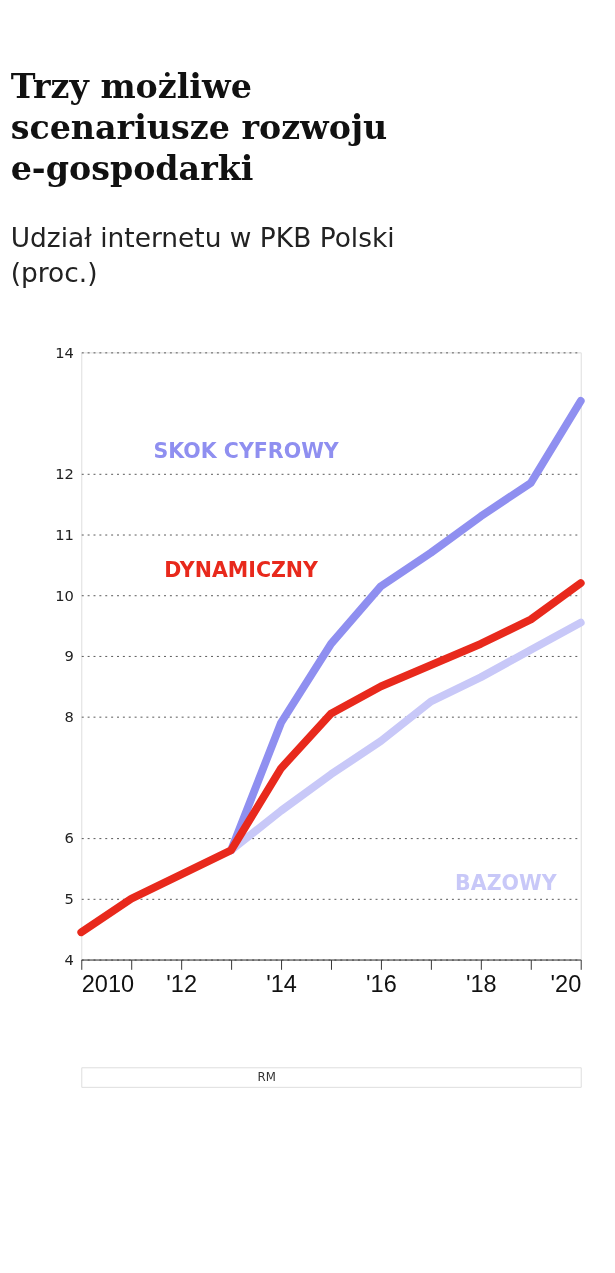 The width and height of the screenshot is (615, 1273). What do you see at coordinates (69, 899) in the screenshot?
I see `y-tick-label: 5` at bounding box center [69, 899].